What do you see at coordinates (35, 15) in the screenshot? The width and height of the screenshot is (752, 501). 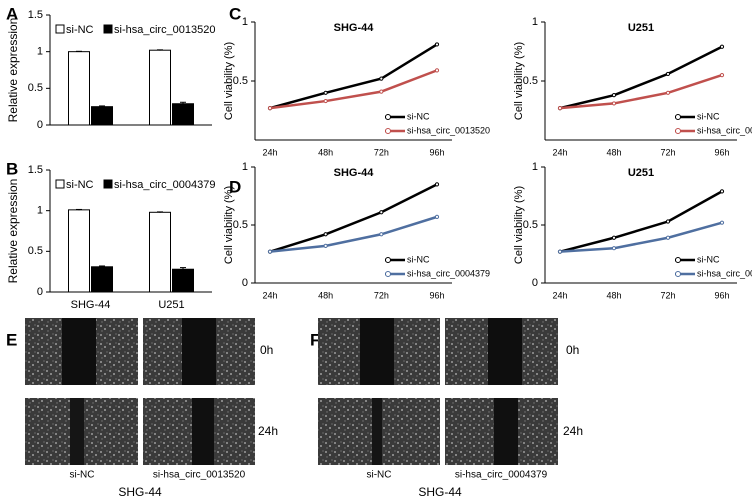 I see `y-tick-label: 1.5` at bounding box center [35, 15].